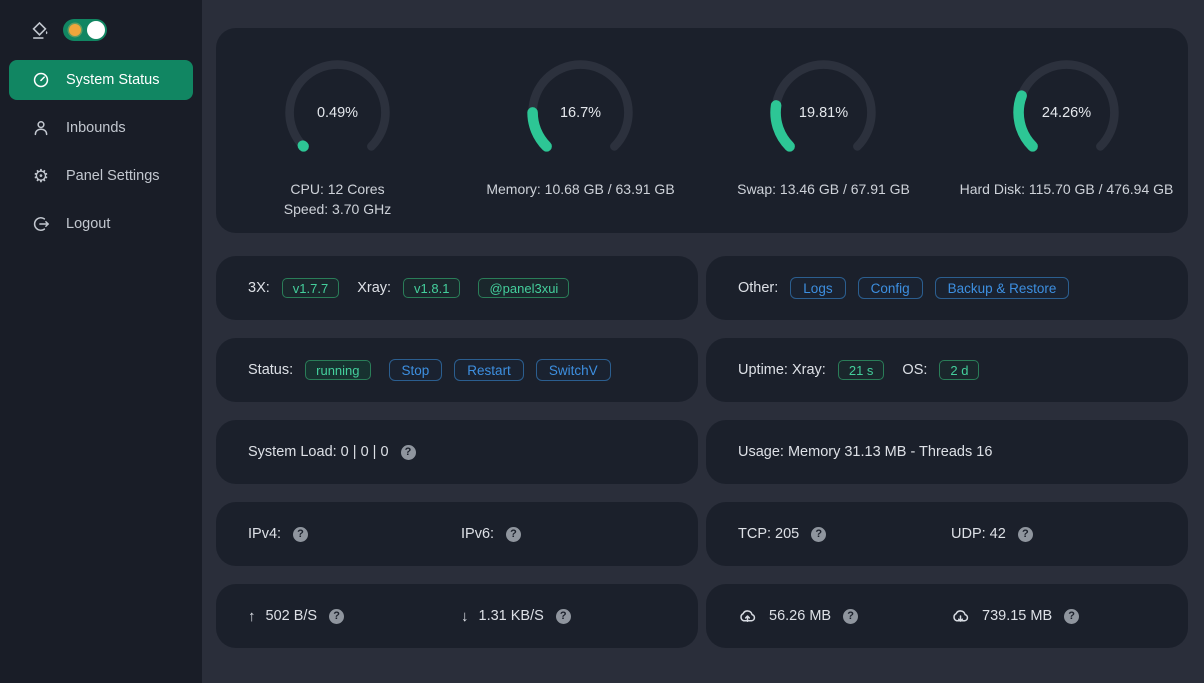 The image size is (1204, 683). Describe the element at coordinates (580, 189) in the screenshot. I see `memory-label: Memory: 10.68 GB / 63.91 GB` at that location.